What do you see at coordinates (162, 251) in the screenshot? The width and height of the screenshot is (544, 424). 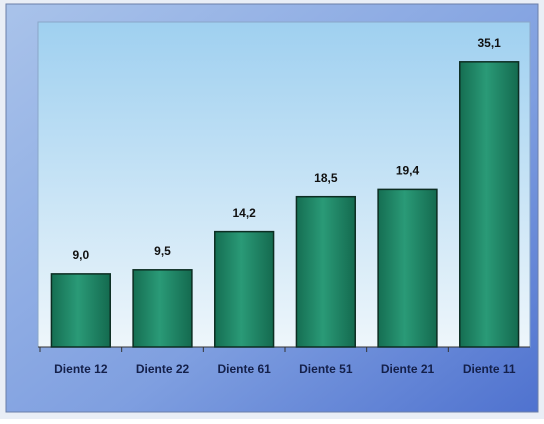 I see `data-label: 9,5` at bounding box center [162, 251].